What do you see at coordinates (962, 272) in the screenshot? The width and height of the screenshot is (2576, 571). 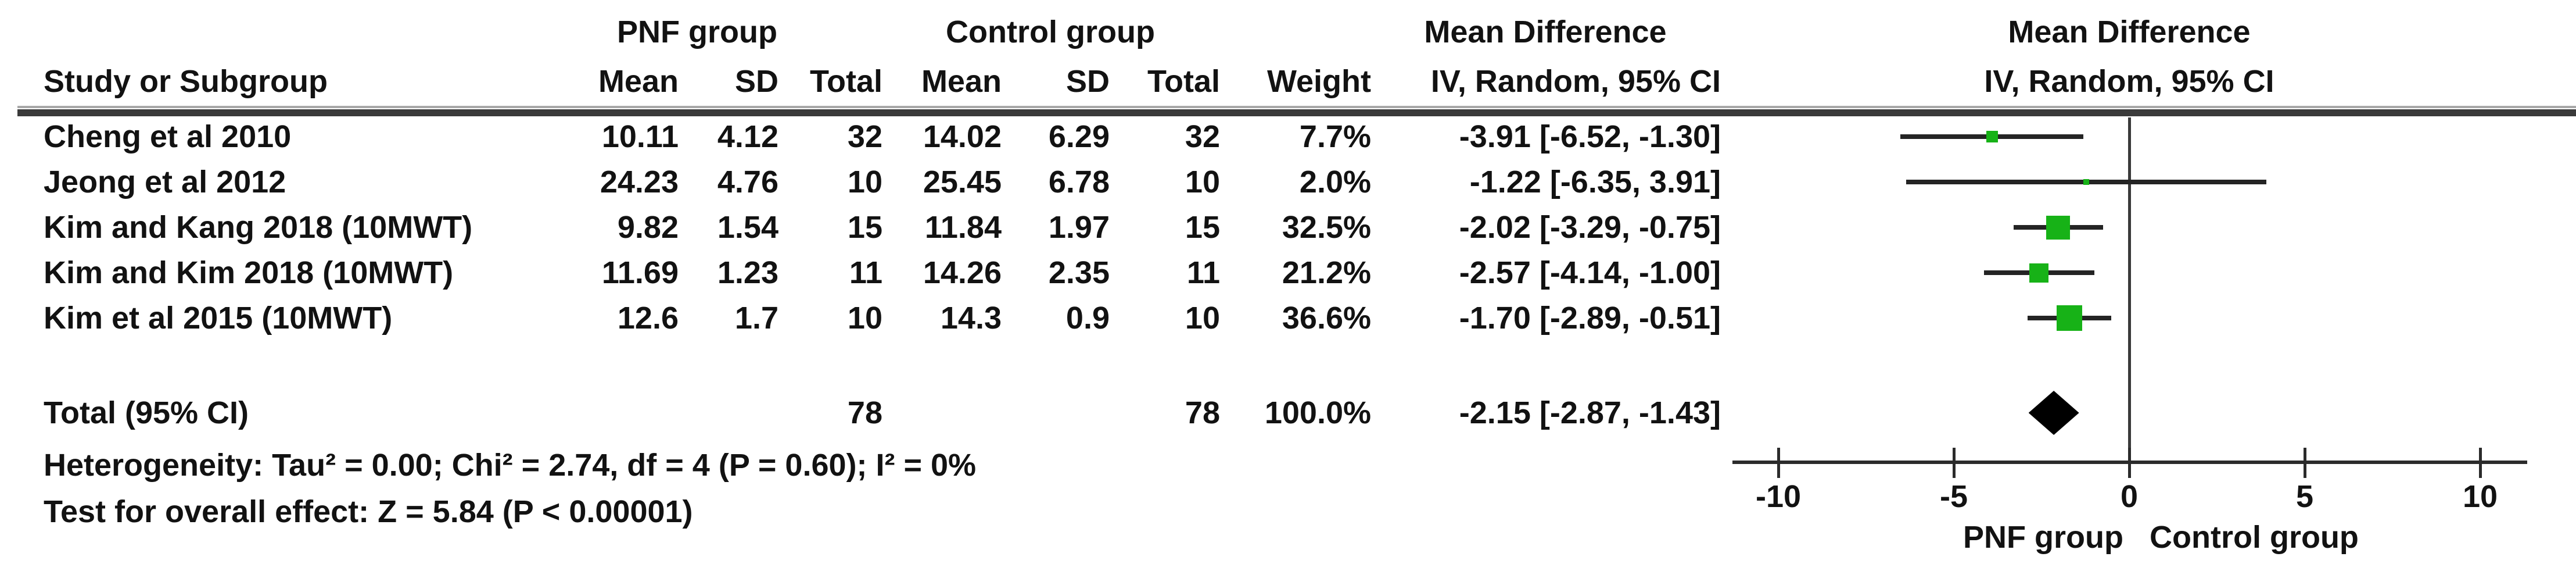 I see `study-row-mean2: 14.26` at bounding box center [962, 272].